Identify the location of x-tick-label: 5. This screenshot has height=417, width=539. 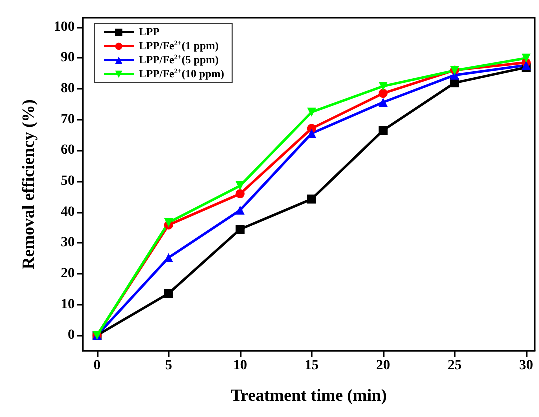
(168, 366).